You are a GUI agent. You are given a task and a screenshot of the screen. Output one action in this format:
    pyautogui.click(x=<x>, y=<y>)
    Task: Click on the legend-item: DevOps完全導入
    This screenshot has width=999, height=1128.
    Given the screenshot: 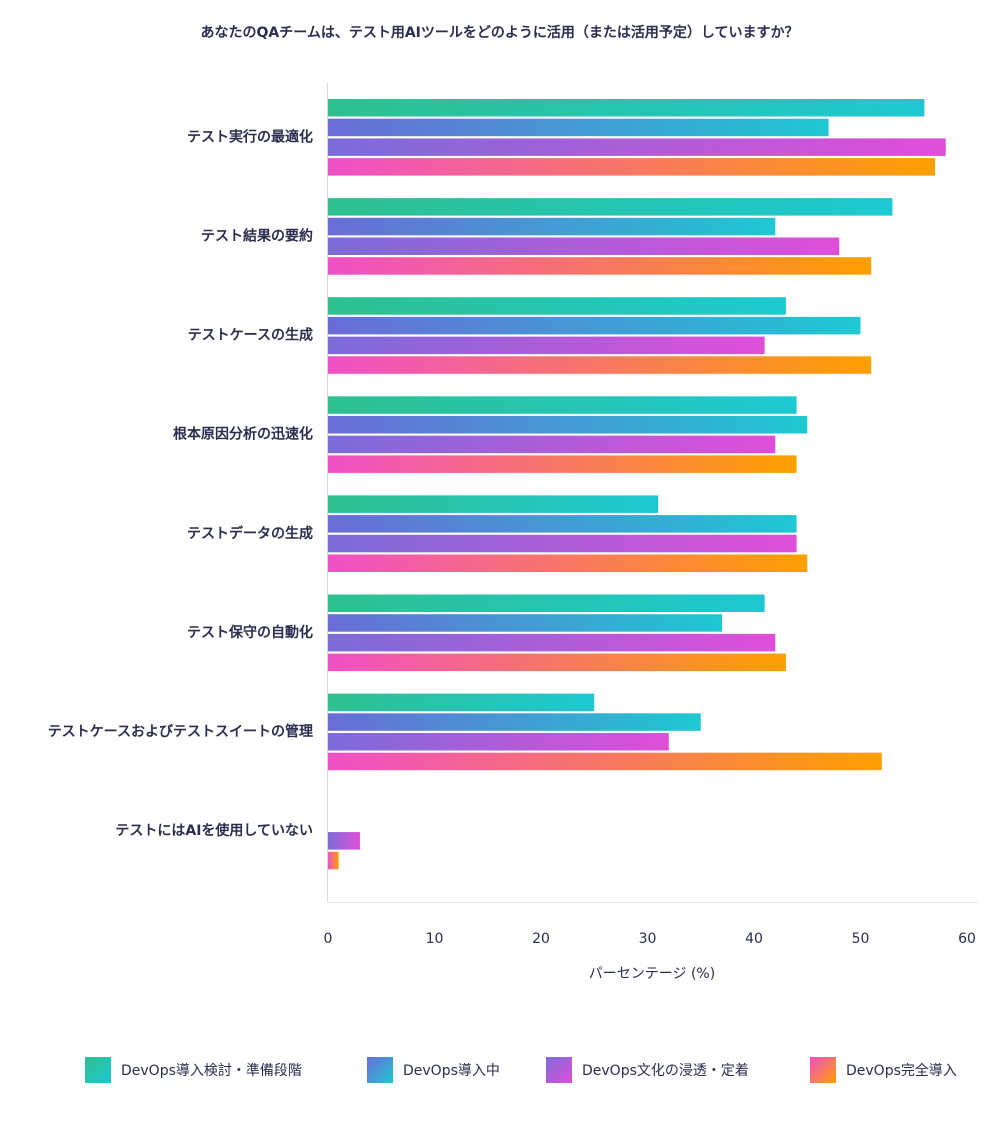 What is the action you would take?
    pyautogui.click(x=883, y=1070)
    